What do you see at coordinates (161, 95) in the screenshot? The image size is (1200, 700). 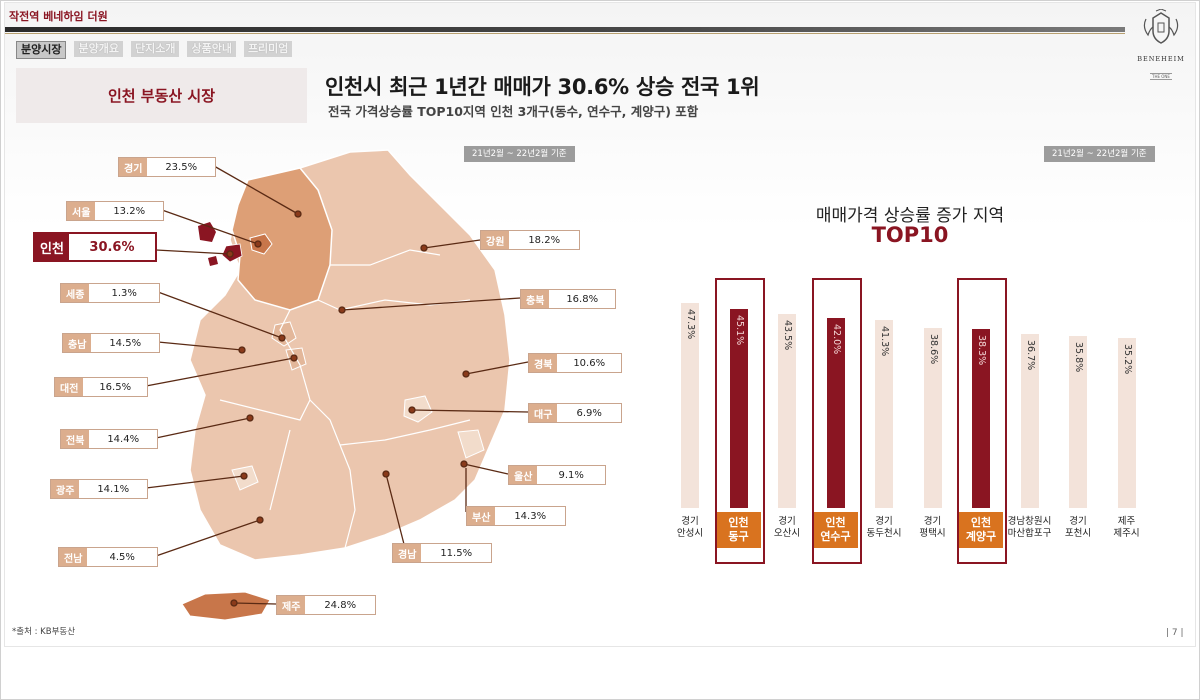 I see `section-label: 인천 부동산 시장` at bounding box center [161, 95].